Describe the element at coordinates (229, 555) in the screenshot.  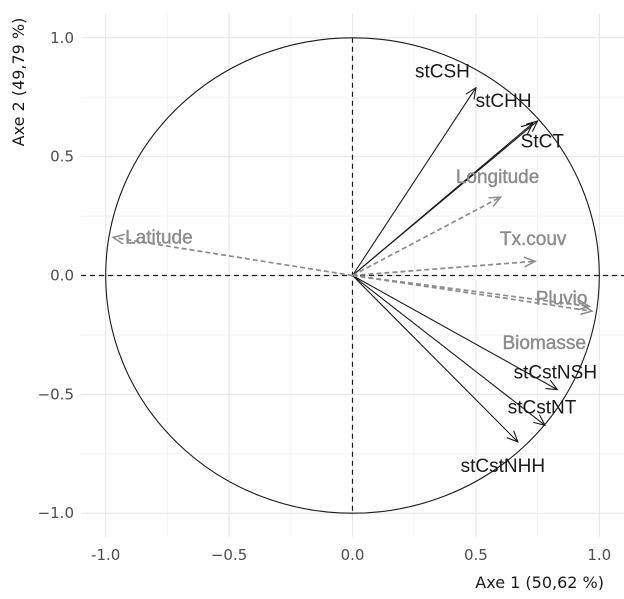
I see `x-tick-label: −0.5` at that location.